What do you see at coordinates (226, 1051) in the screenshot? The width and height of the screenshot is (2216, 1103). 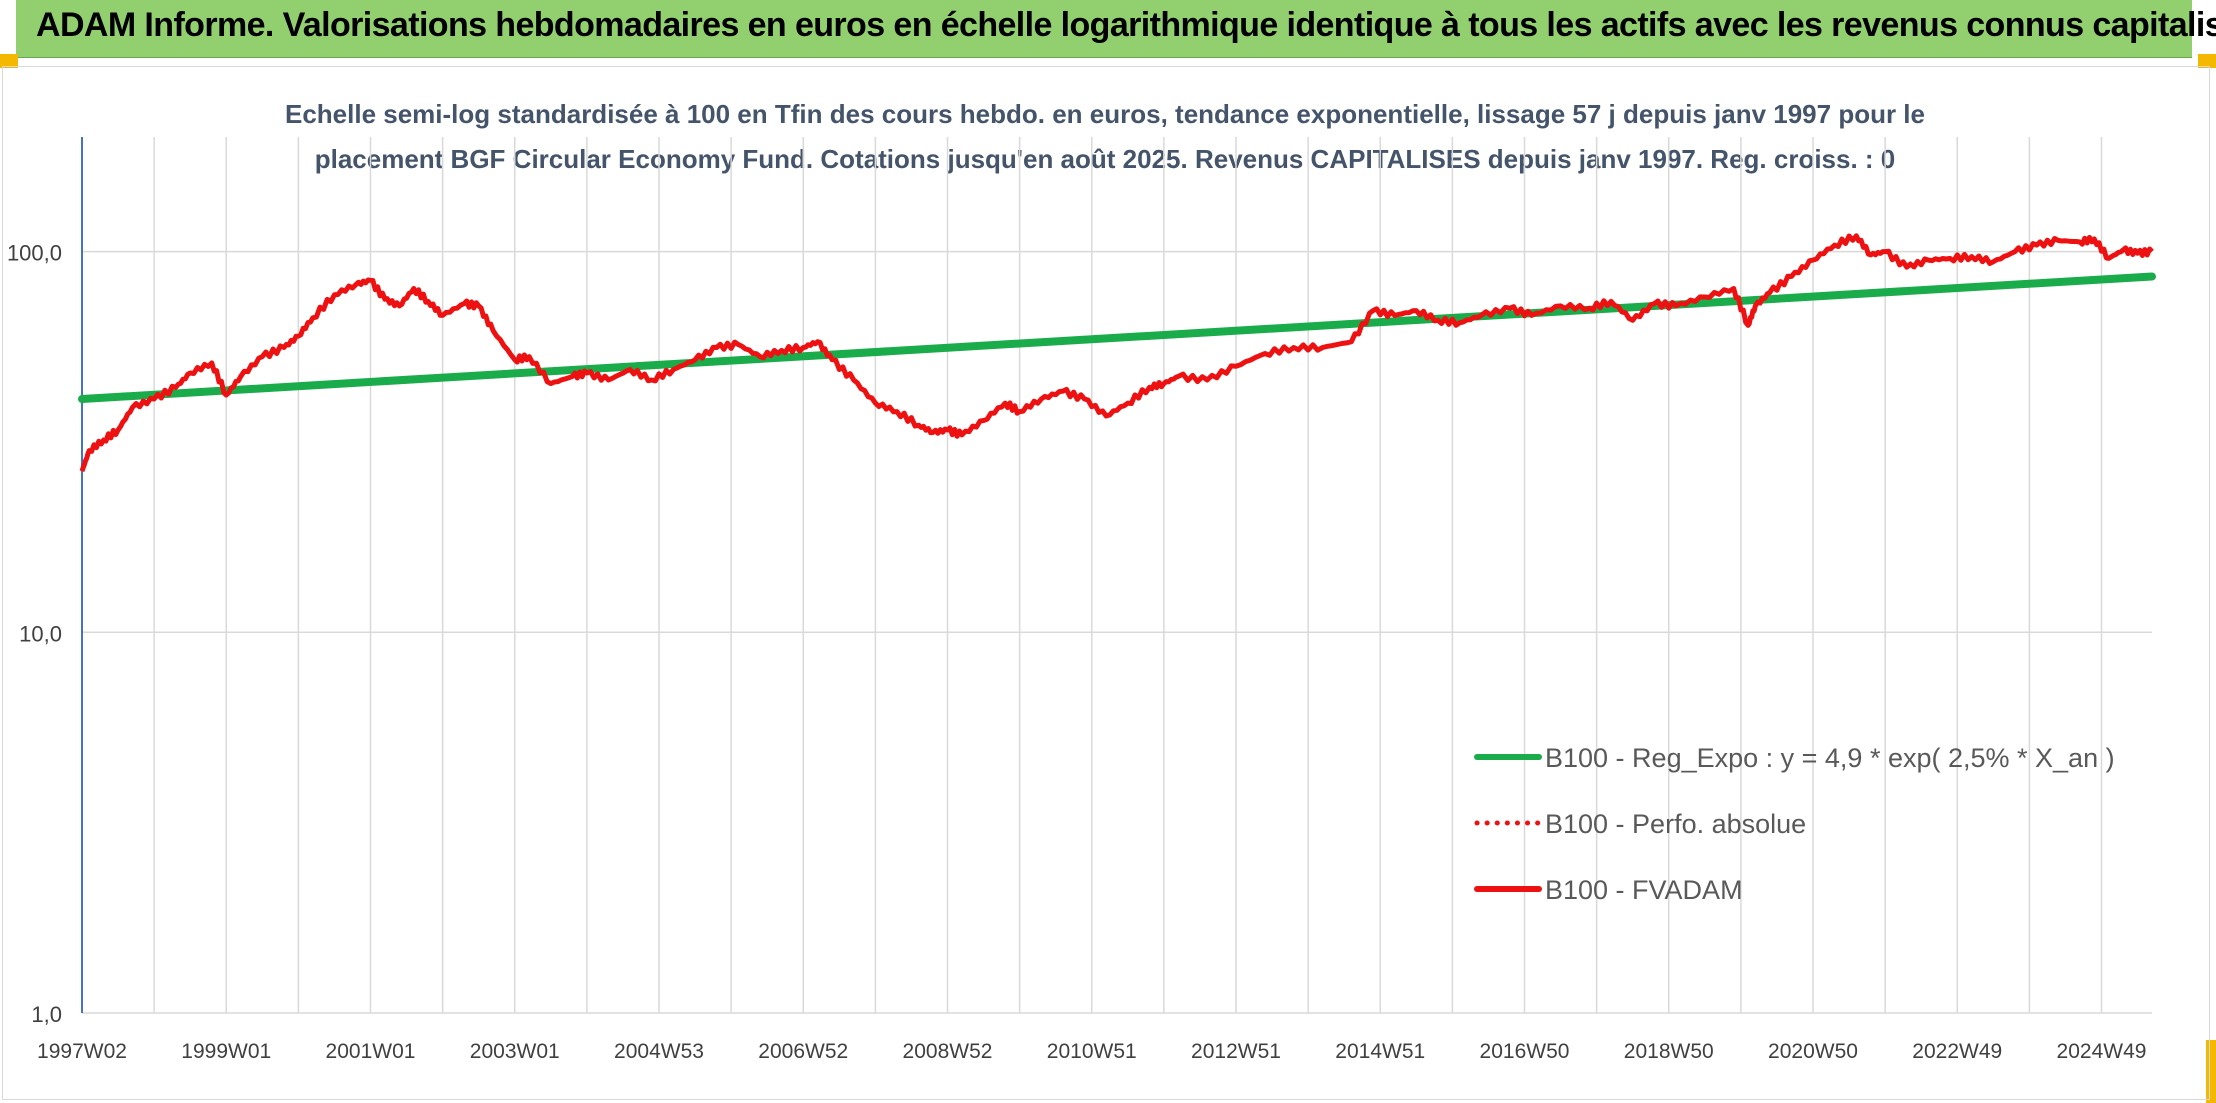 I see `x-tick-label: 1999W01` at bounding box center [226, 1051].